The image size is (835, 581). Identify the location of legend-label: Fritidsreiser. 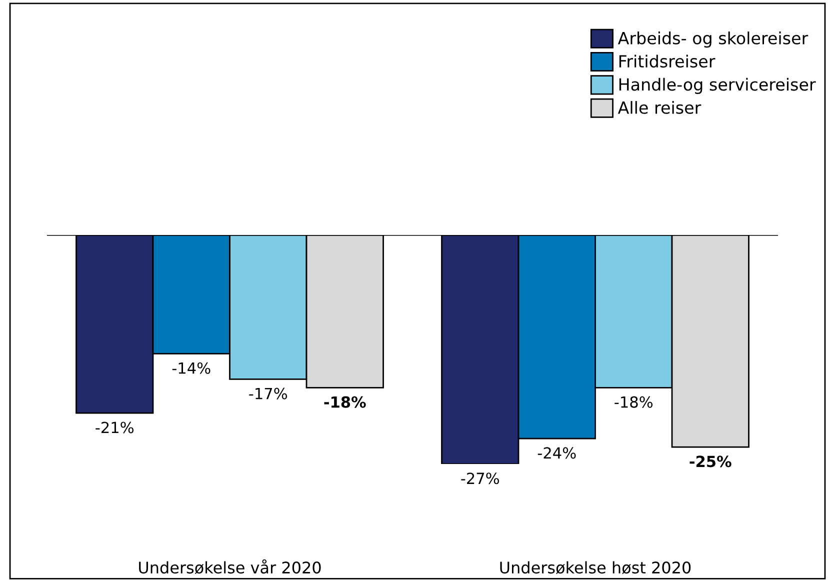
(667, 61).